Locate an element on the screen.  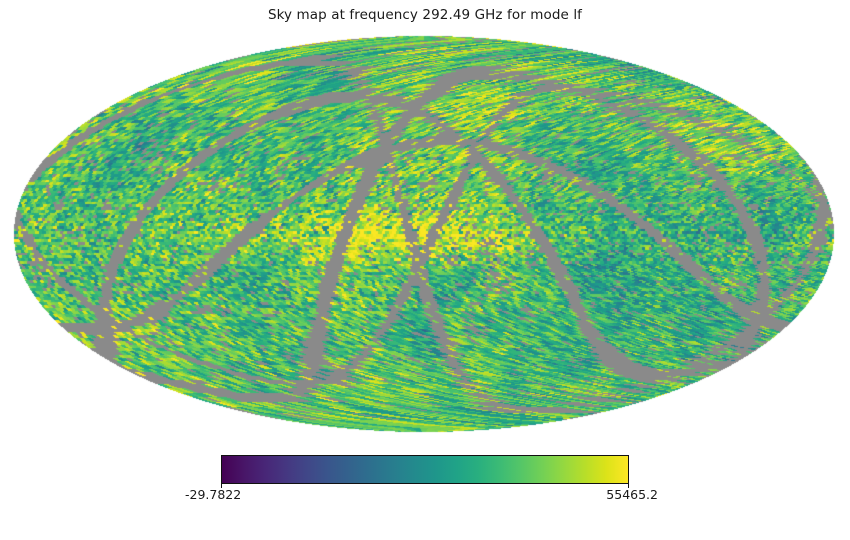
colorbar-max-label: 55465.2 is located at coordinates (632, 494).